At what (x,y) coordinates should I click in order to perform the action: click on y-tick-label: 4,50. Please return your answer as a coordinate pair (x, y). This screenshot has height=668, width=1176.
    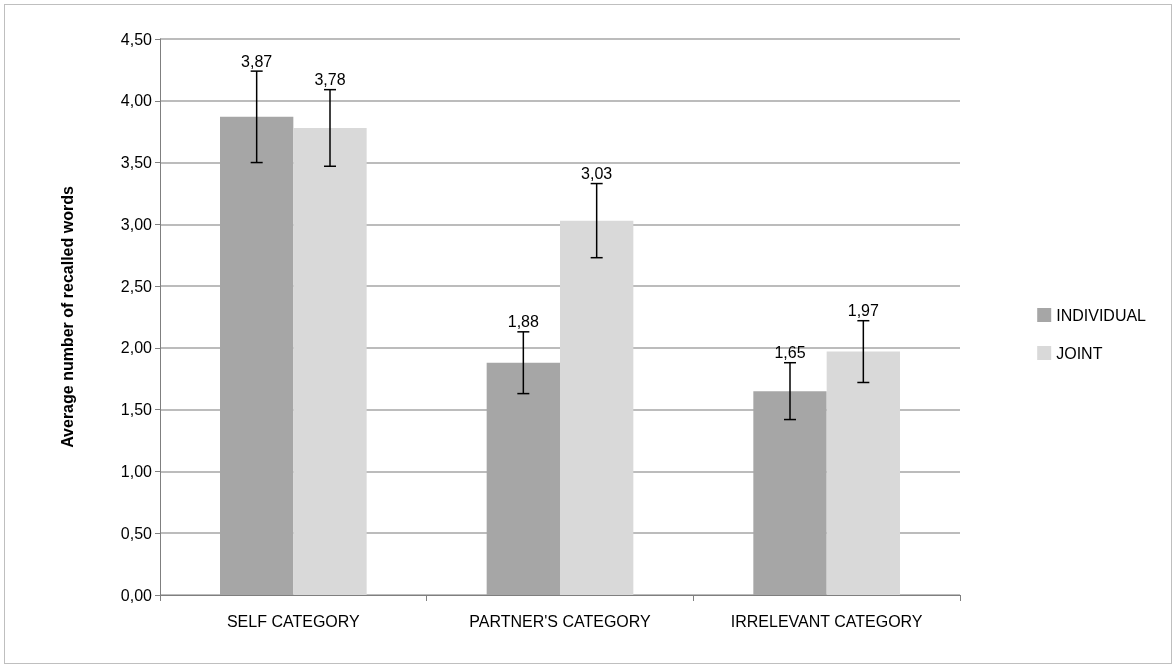
    Looking at the image, I should click on (136, 39).